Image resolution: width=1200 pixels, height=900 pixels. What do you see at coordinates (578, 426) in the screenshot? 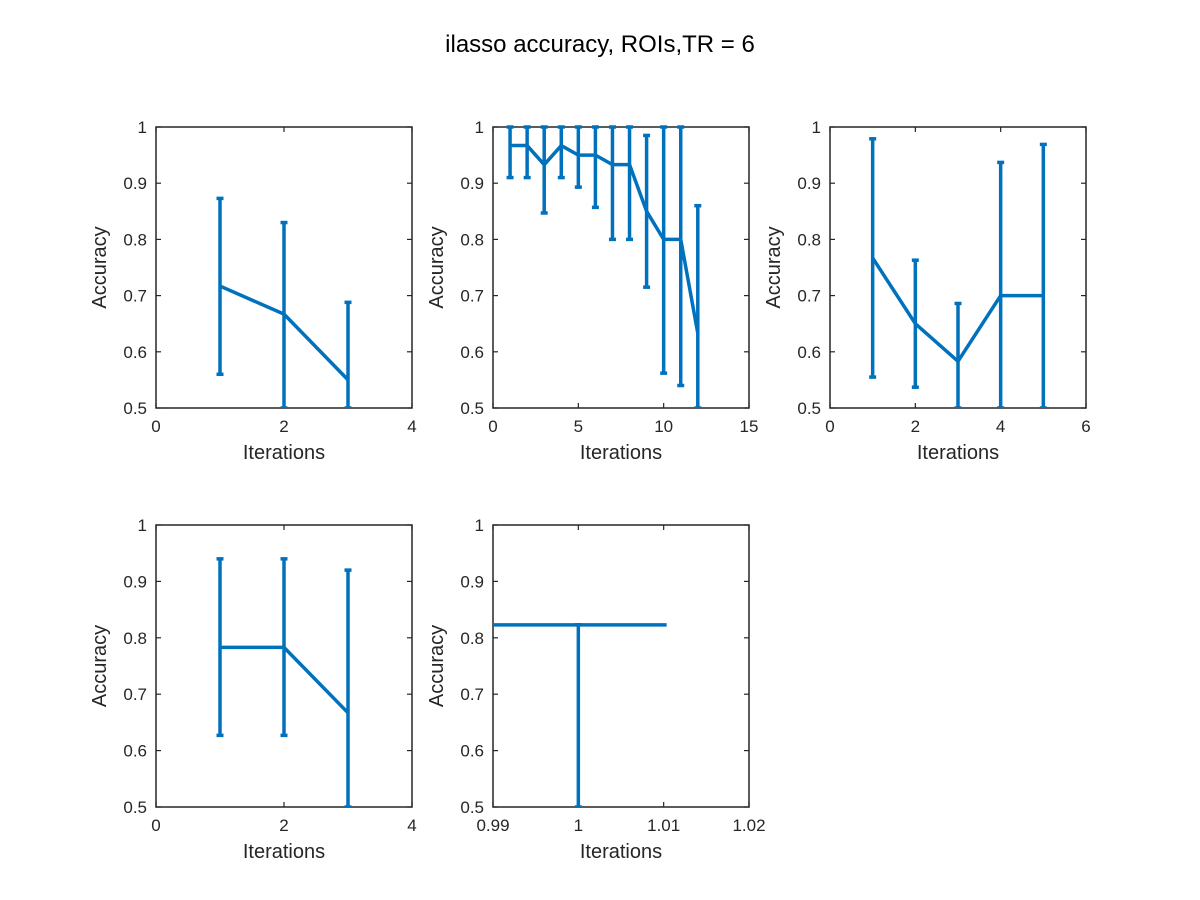
I see `x-tick-label: 5` at bounding box center [578, 426].